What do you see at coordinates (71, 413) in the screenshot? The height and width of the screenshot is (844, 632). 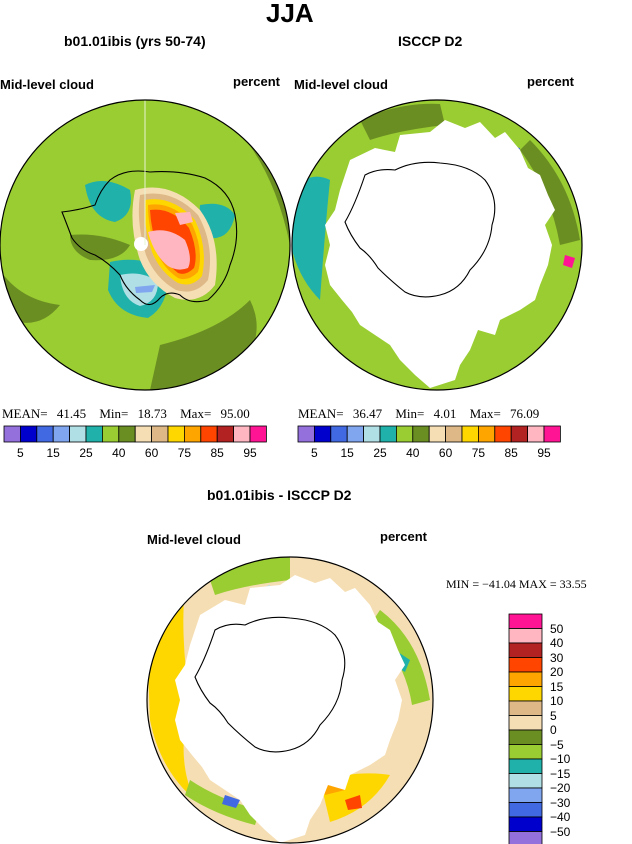 I see `left-mean-value: 41.45` at bounding box center [71, 413].